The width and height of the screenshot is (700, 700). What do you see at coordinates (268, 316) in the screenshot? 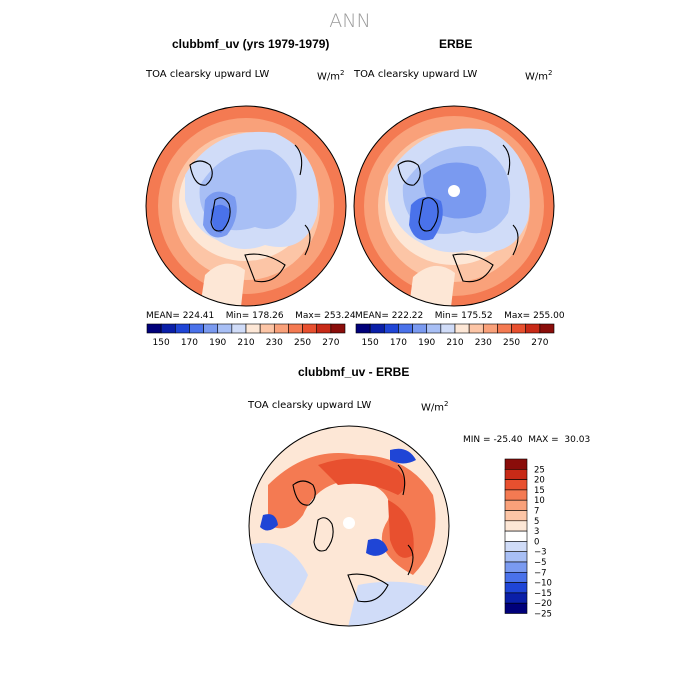
I see `panel1-min: 178.26` at bounding box center [268, 316].